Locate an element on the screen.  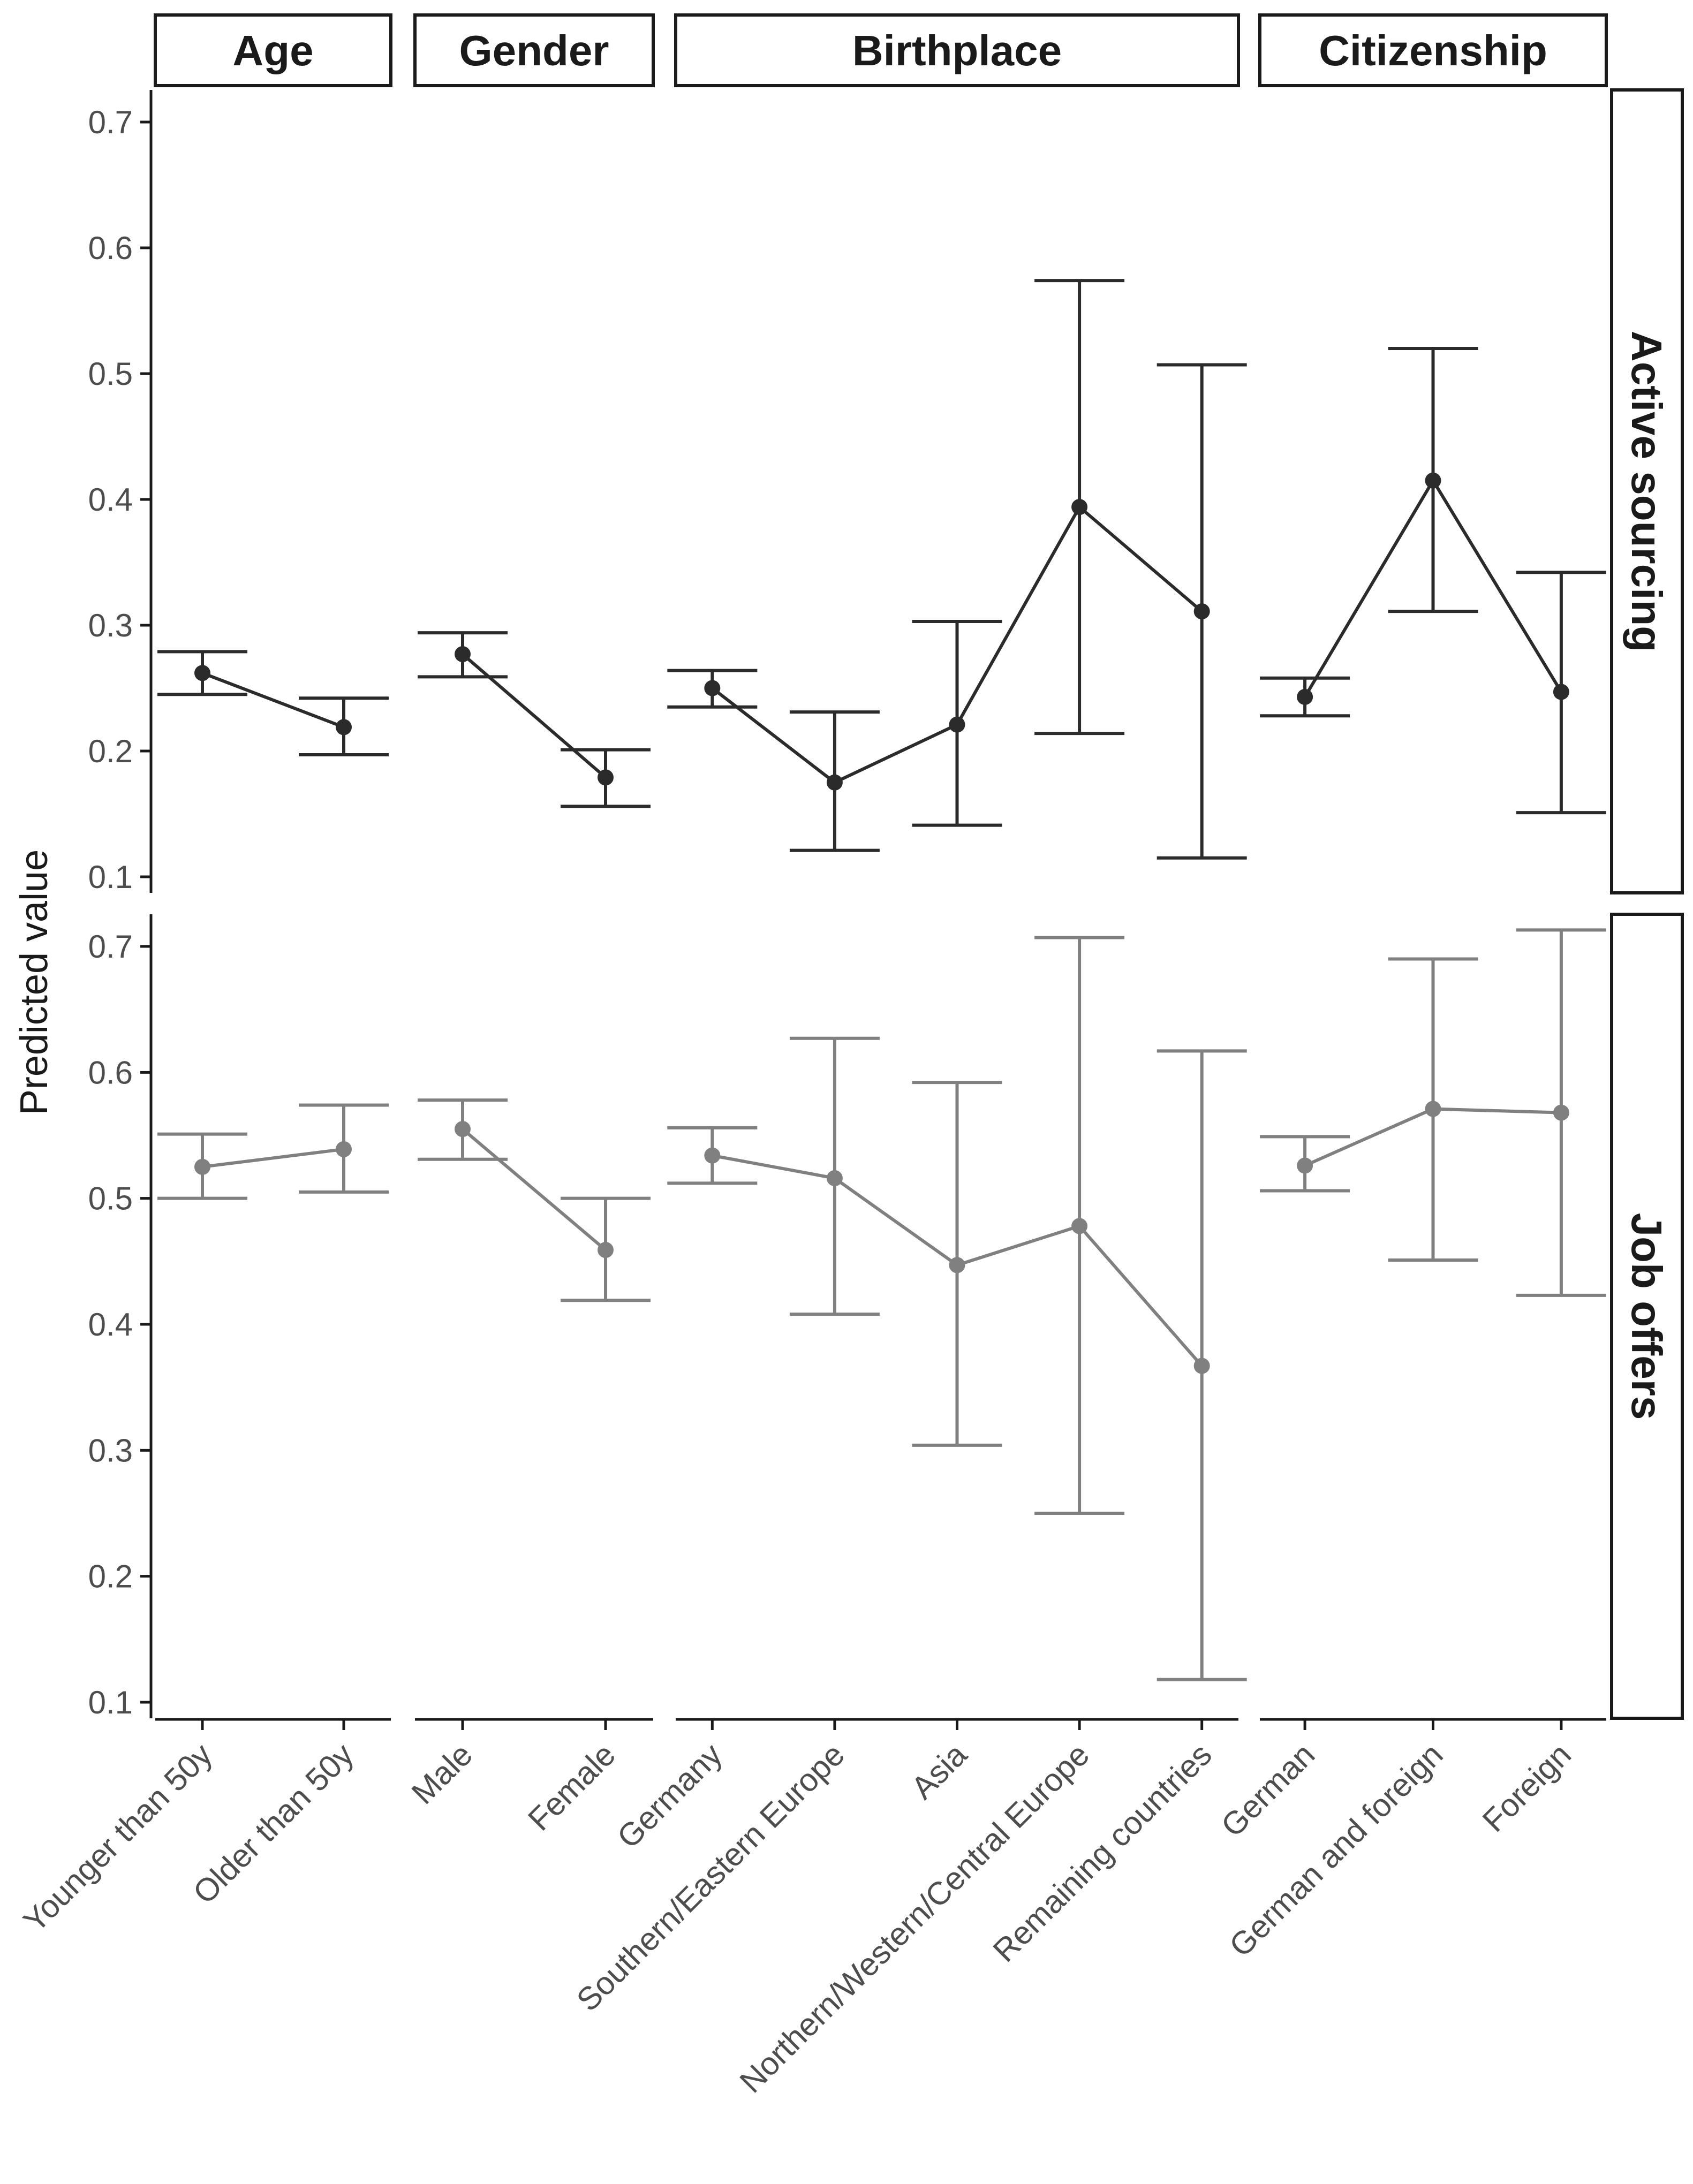
column-strips: Age Gender Birthplace Citizenship is located at coordinates (881, 50).